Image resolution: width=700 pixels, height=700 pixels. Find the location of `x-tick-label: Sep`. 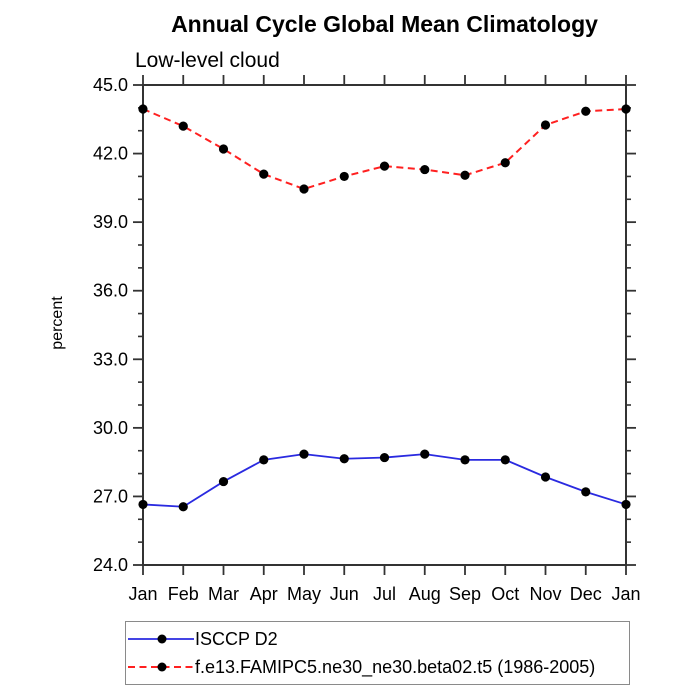

x-tick-label: Sep is located at coordinates (465, 594).